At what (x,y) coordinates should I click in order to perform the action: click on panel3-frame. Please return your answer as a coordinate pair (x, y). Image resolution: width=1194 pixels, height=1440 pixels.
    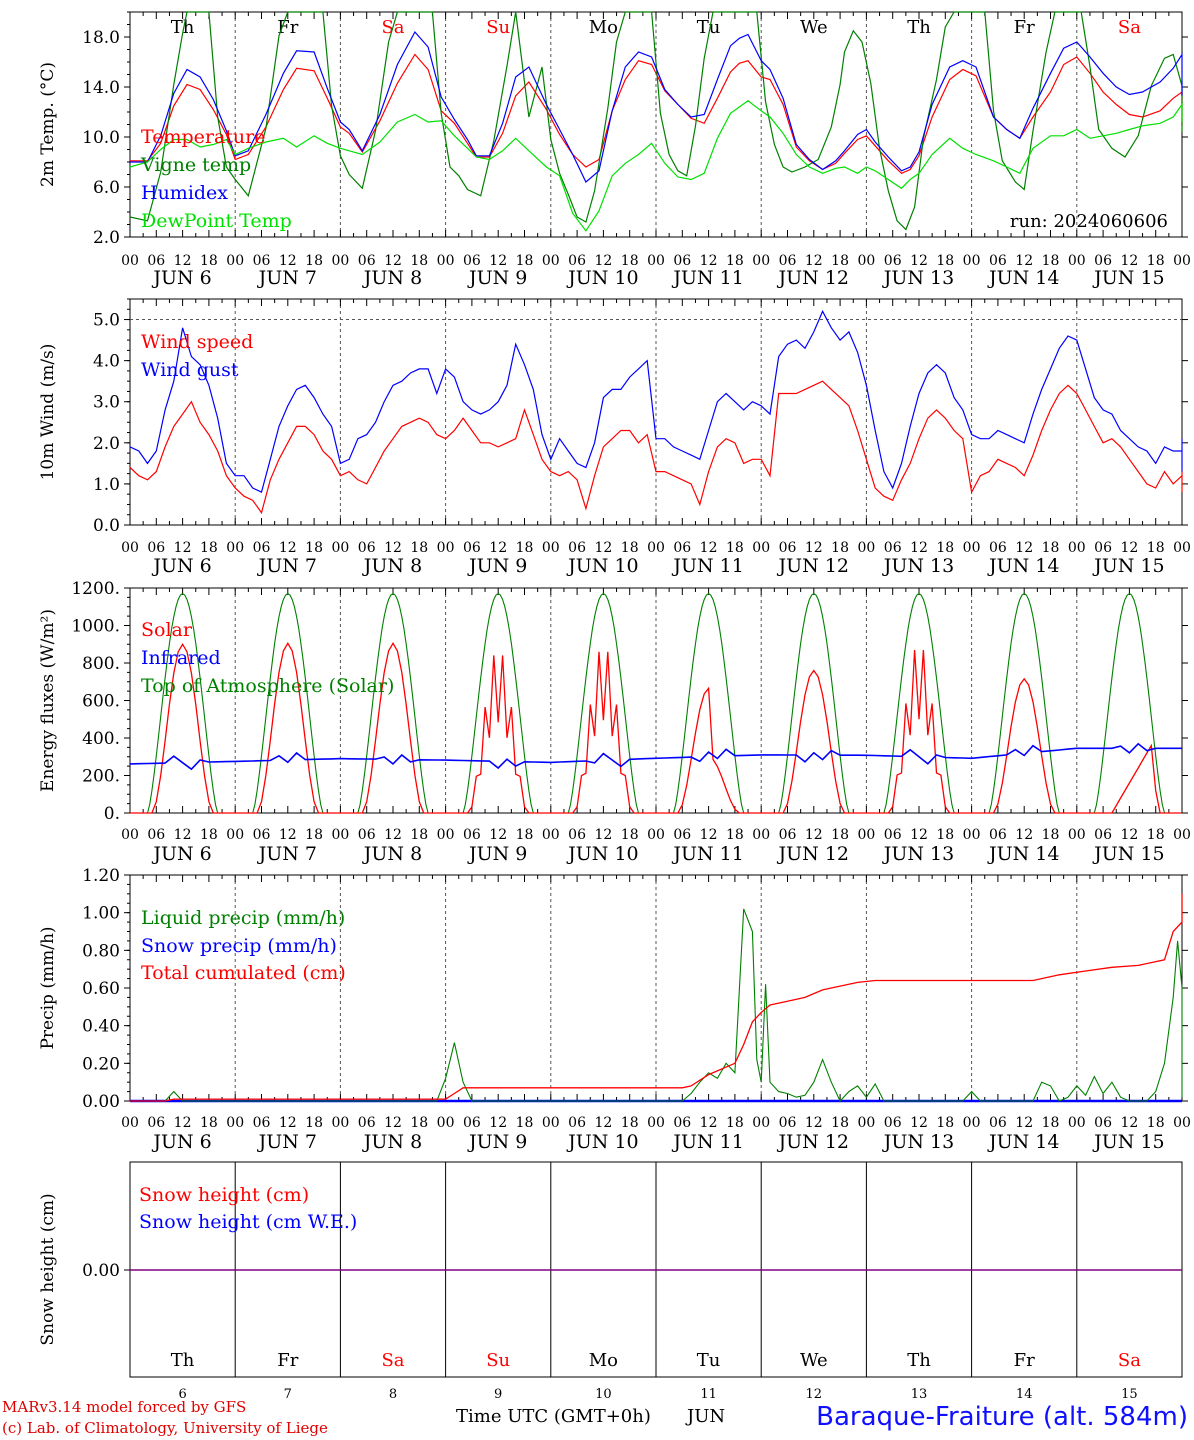
    Looking at the image, I should click on (656, 700).